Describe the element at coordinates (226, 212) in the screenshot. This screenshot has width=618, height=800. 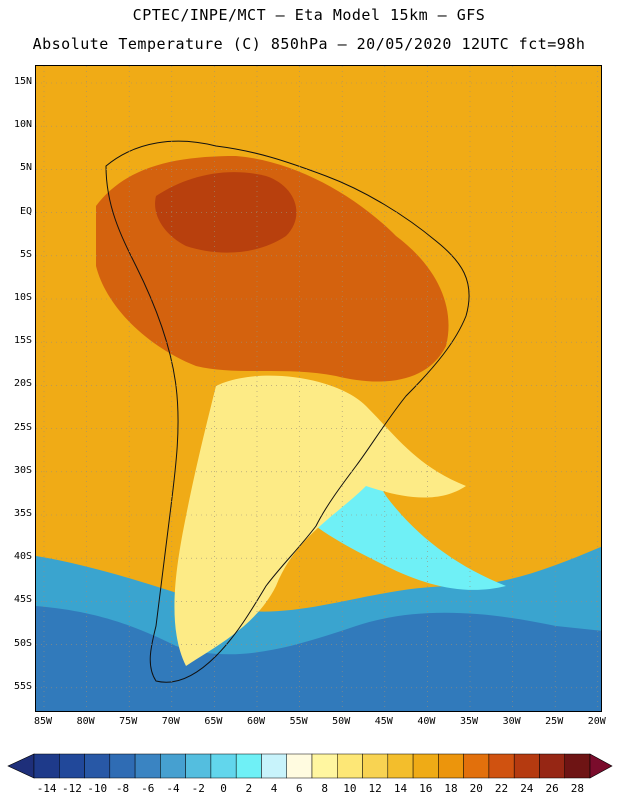
I see `hottest-interior` at that location.